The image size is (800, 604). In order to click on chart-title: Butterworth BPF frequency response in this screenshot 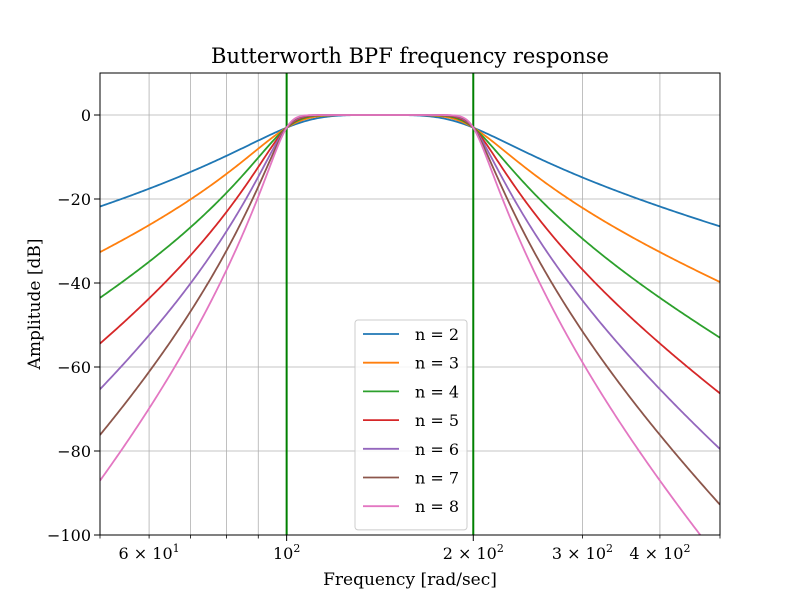, I will do `click(410, 56)`.